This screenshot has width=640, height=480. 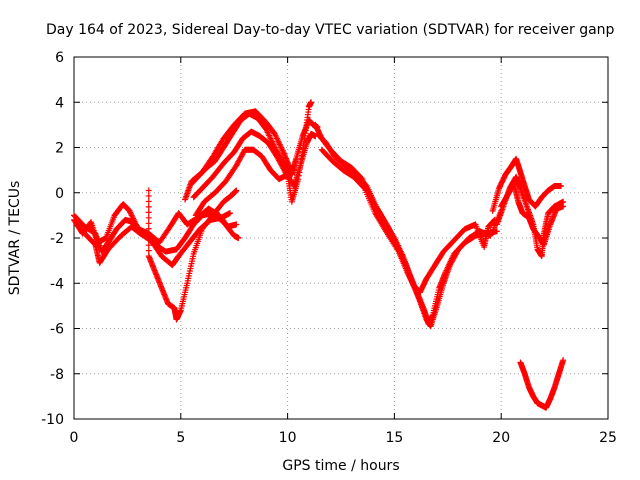 What do you see at coordinates (57, 375) in the screenshot?
I see `y-tick-label: -8` at bounding box center [57, 375].